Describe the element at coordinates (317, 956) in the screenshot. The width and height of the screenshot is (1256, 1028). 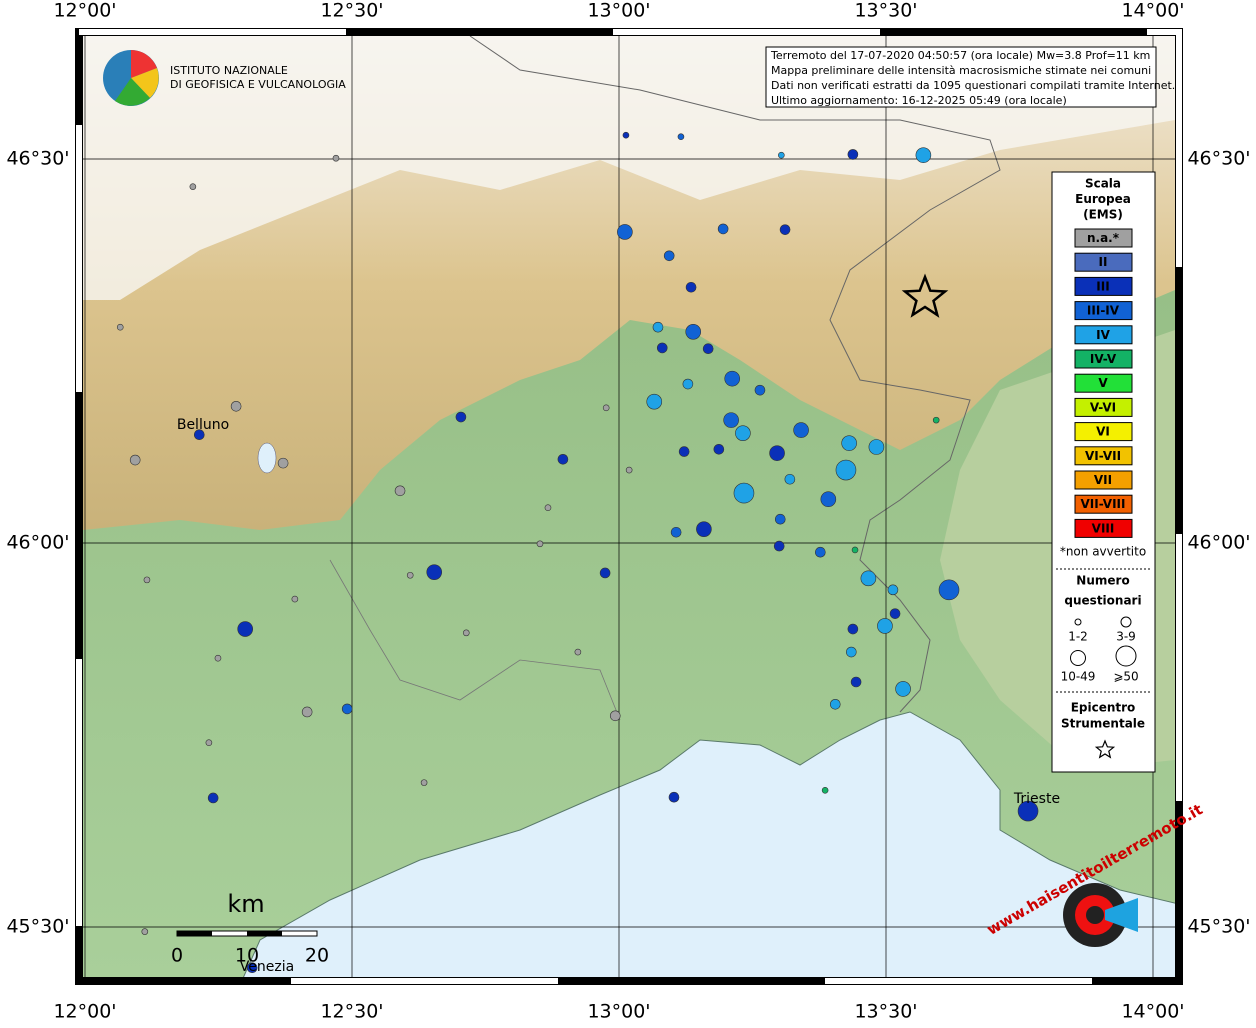
I see `scale-label: 20` at that location.